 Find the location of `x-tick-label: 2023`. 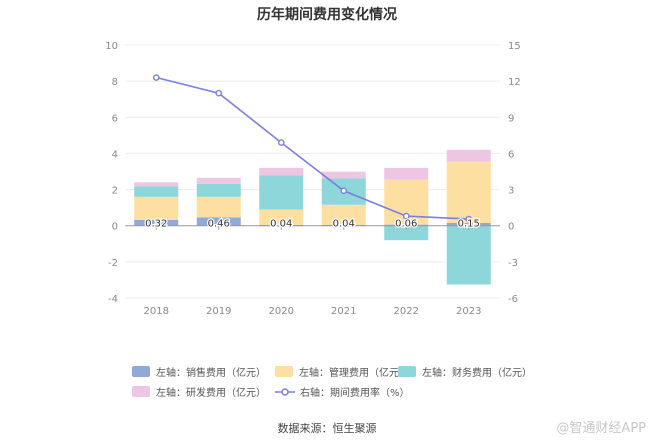

x-tick-label: 2023 is located at coordinates (468, 311).